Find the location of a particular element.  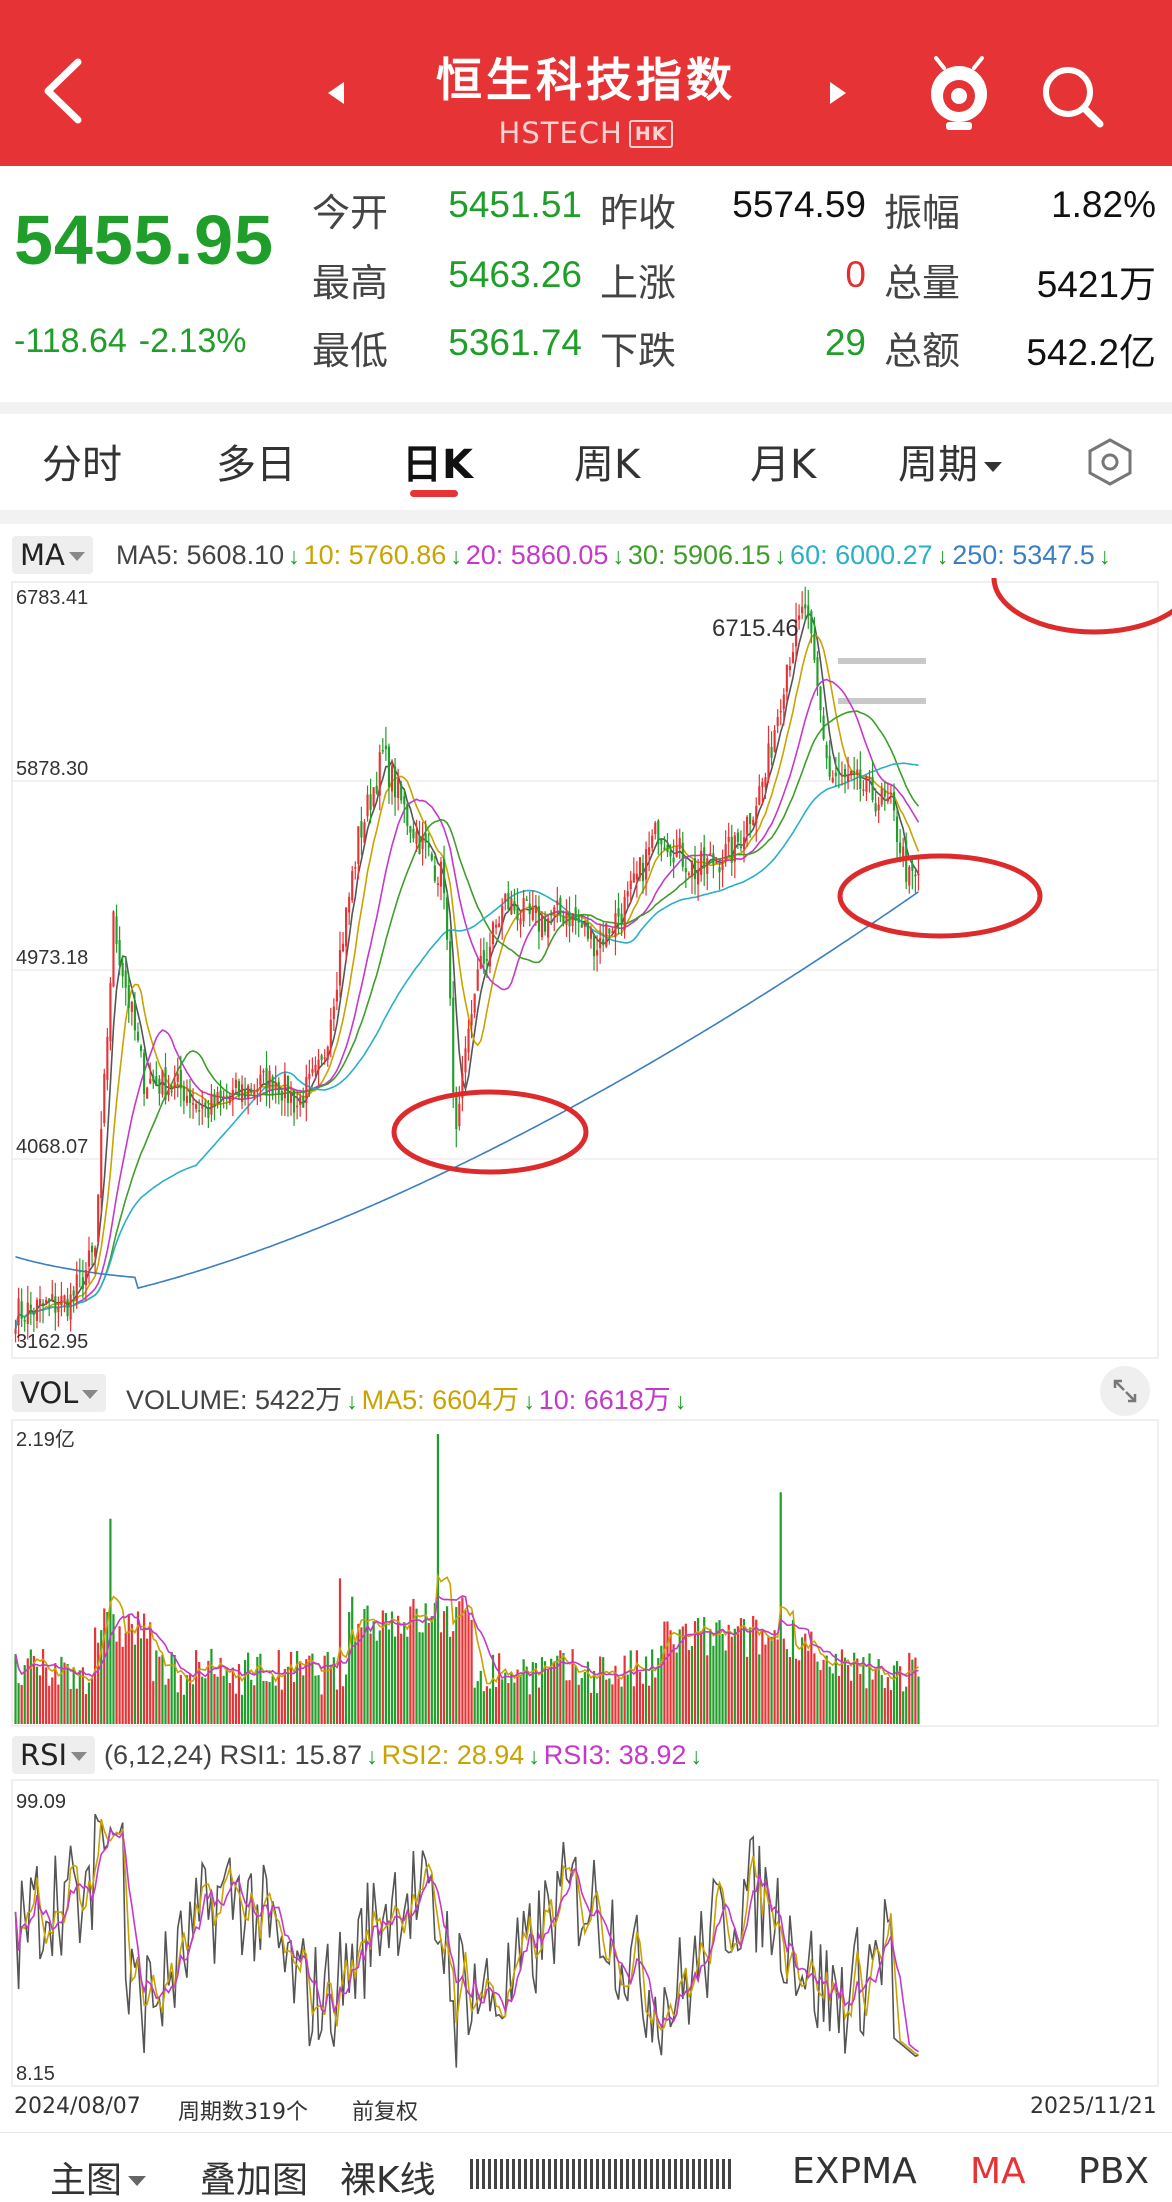

rsi-chart: 99.09 8.15 is located at coordinates (586, 1934).